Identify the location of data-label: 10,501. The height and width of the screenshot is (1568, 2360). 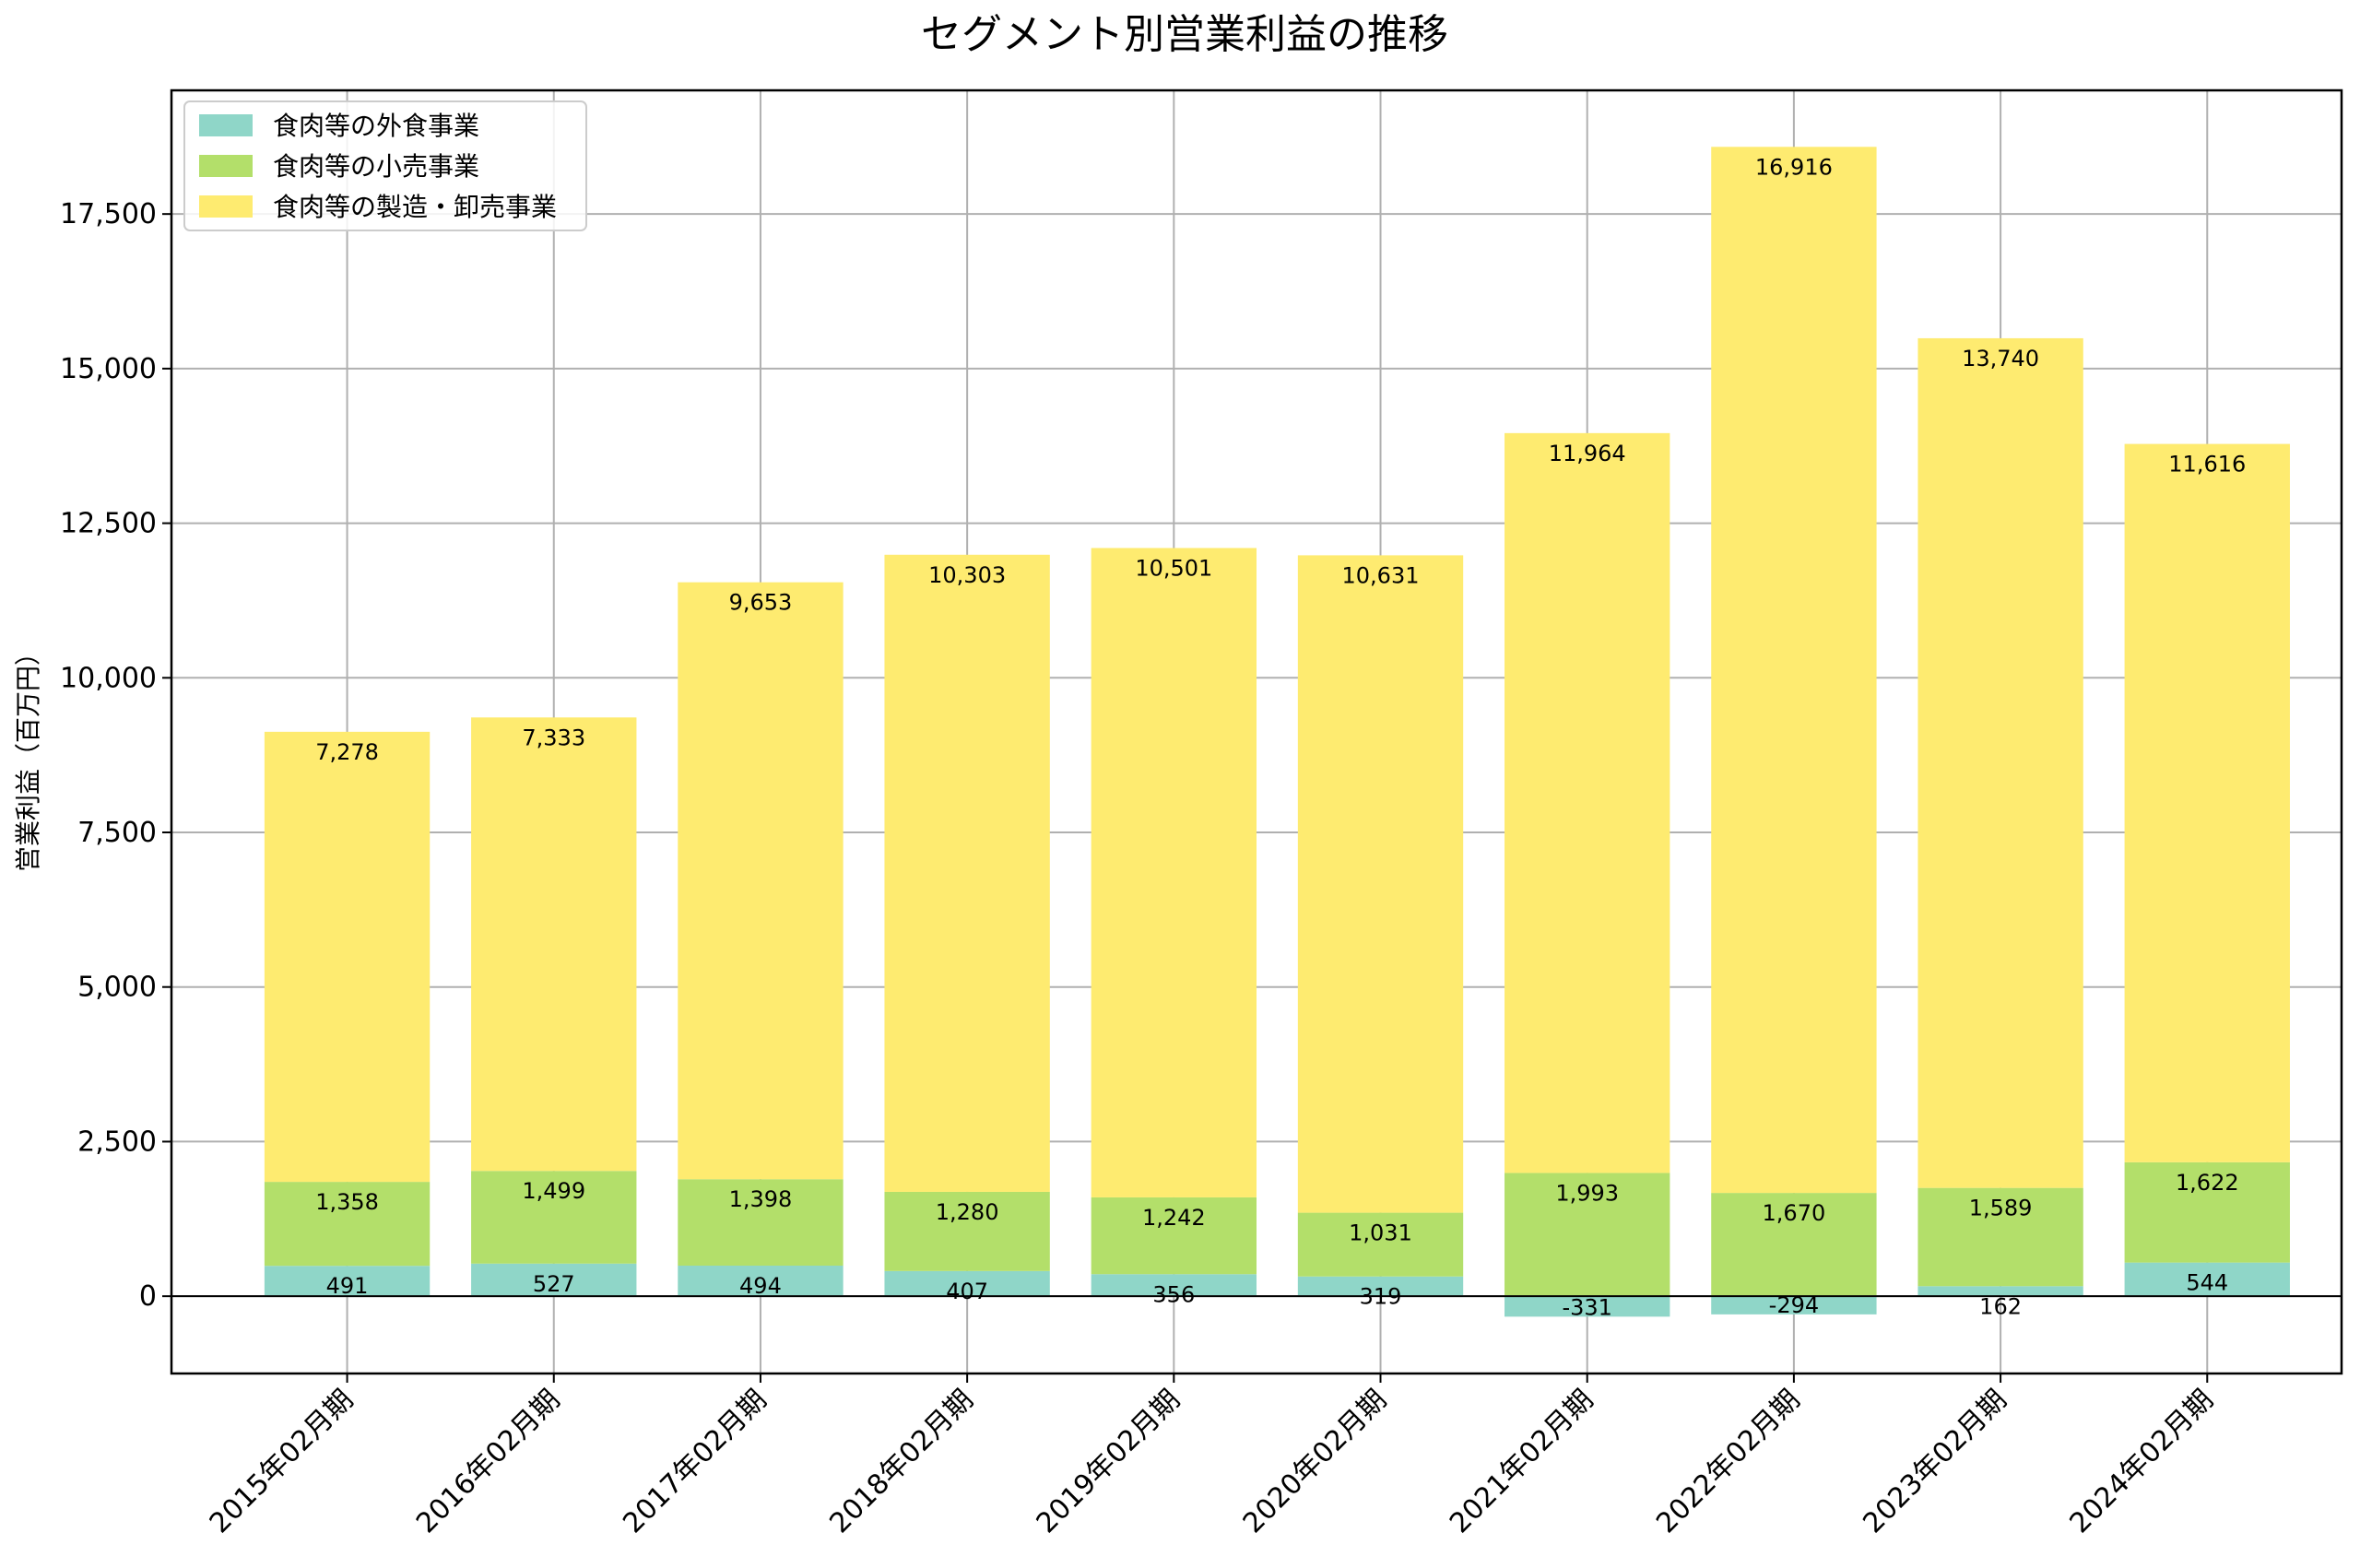
(1173, 568).